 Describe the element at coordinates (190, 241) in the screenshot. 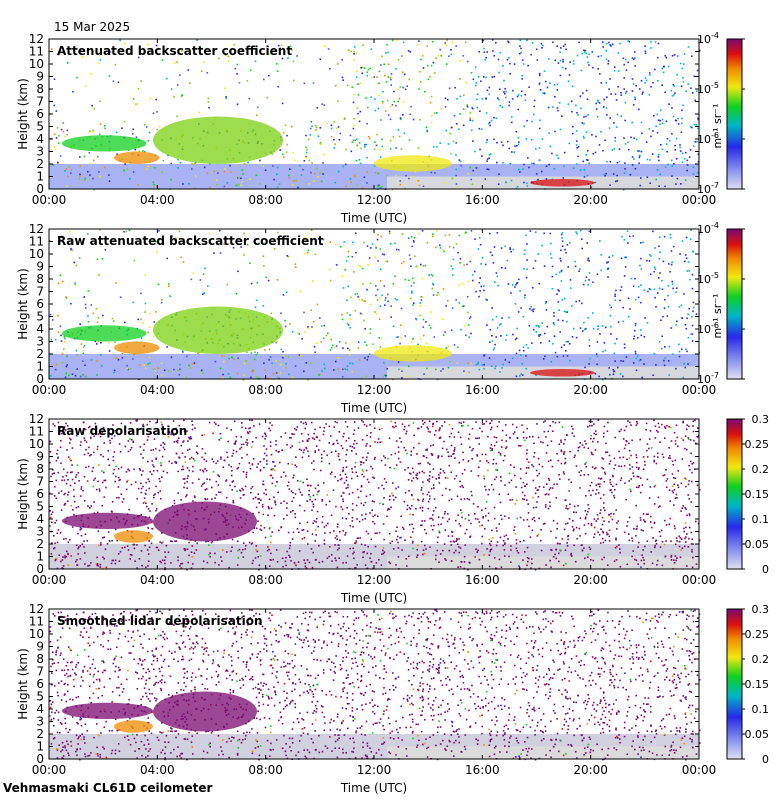

I see `panel-title: Raw attenuated backscatter coefficient` at that location.